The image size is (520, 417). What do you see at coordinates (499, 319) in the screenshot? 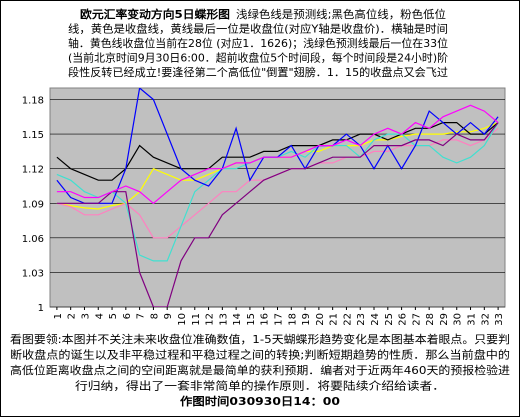
I see `x-tick-label: 33` at bounding box center [499, 319].